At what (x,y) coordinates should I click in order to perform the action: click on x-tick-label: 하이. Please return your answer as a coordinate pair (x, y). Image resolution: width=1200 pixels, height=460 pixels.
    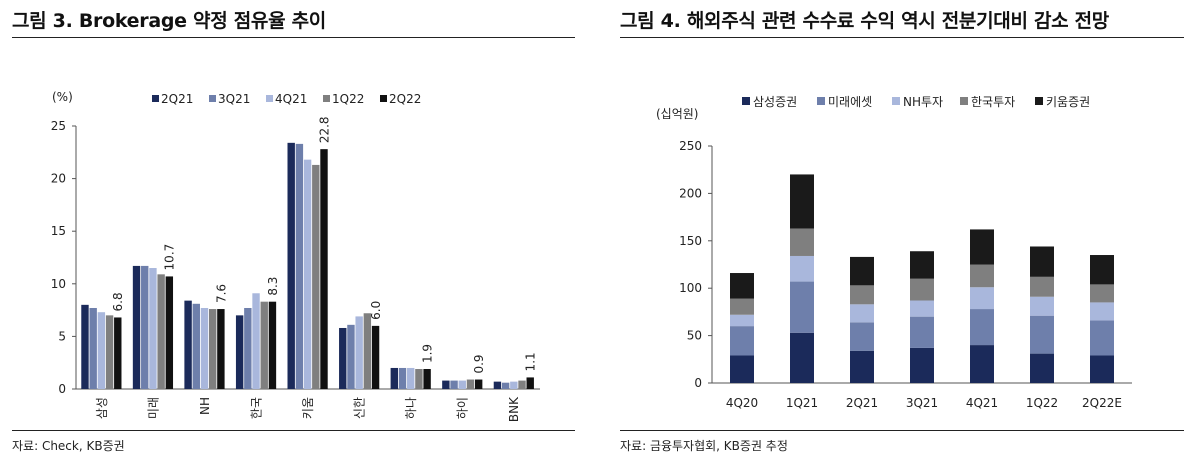
    Looking at the image, I should click on (463, 408).